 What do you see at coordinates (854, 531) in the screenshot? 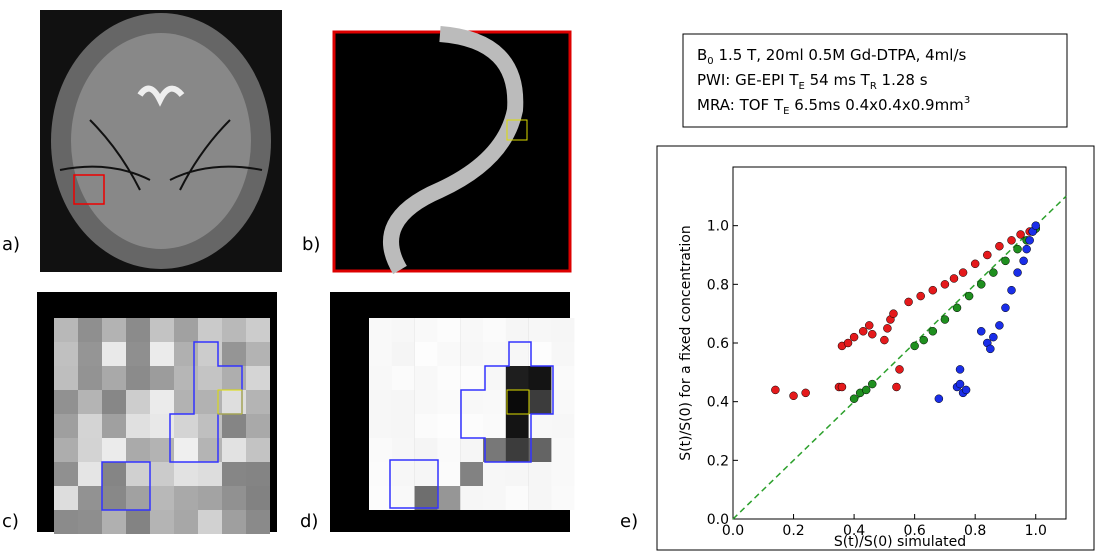
I see `x-tick-label: 0.4` at bounding box center [854, 531].